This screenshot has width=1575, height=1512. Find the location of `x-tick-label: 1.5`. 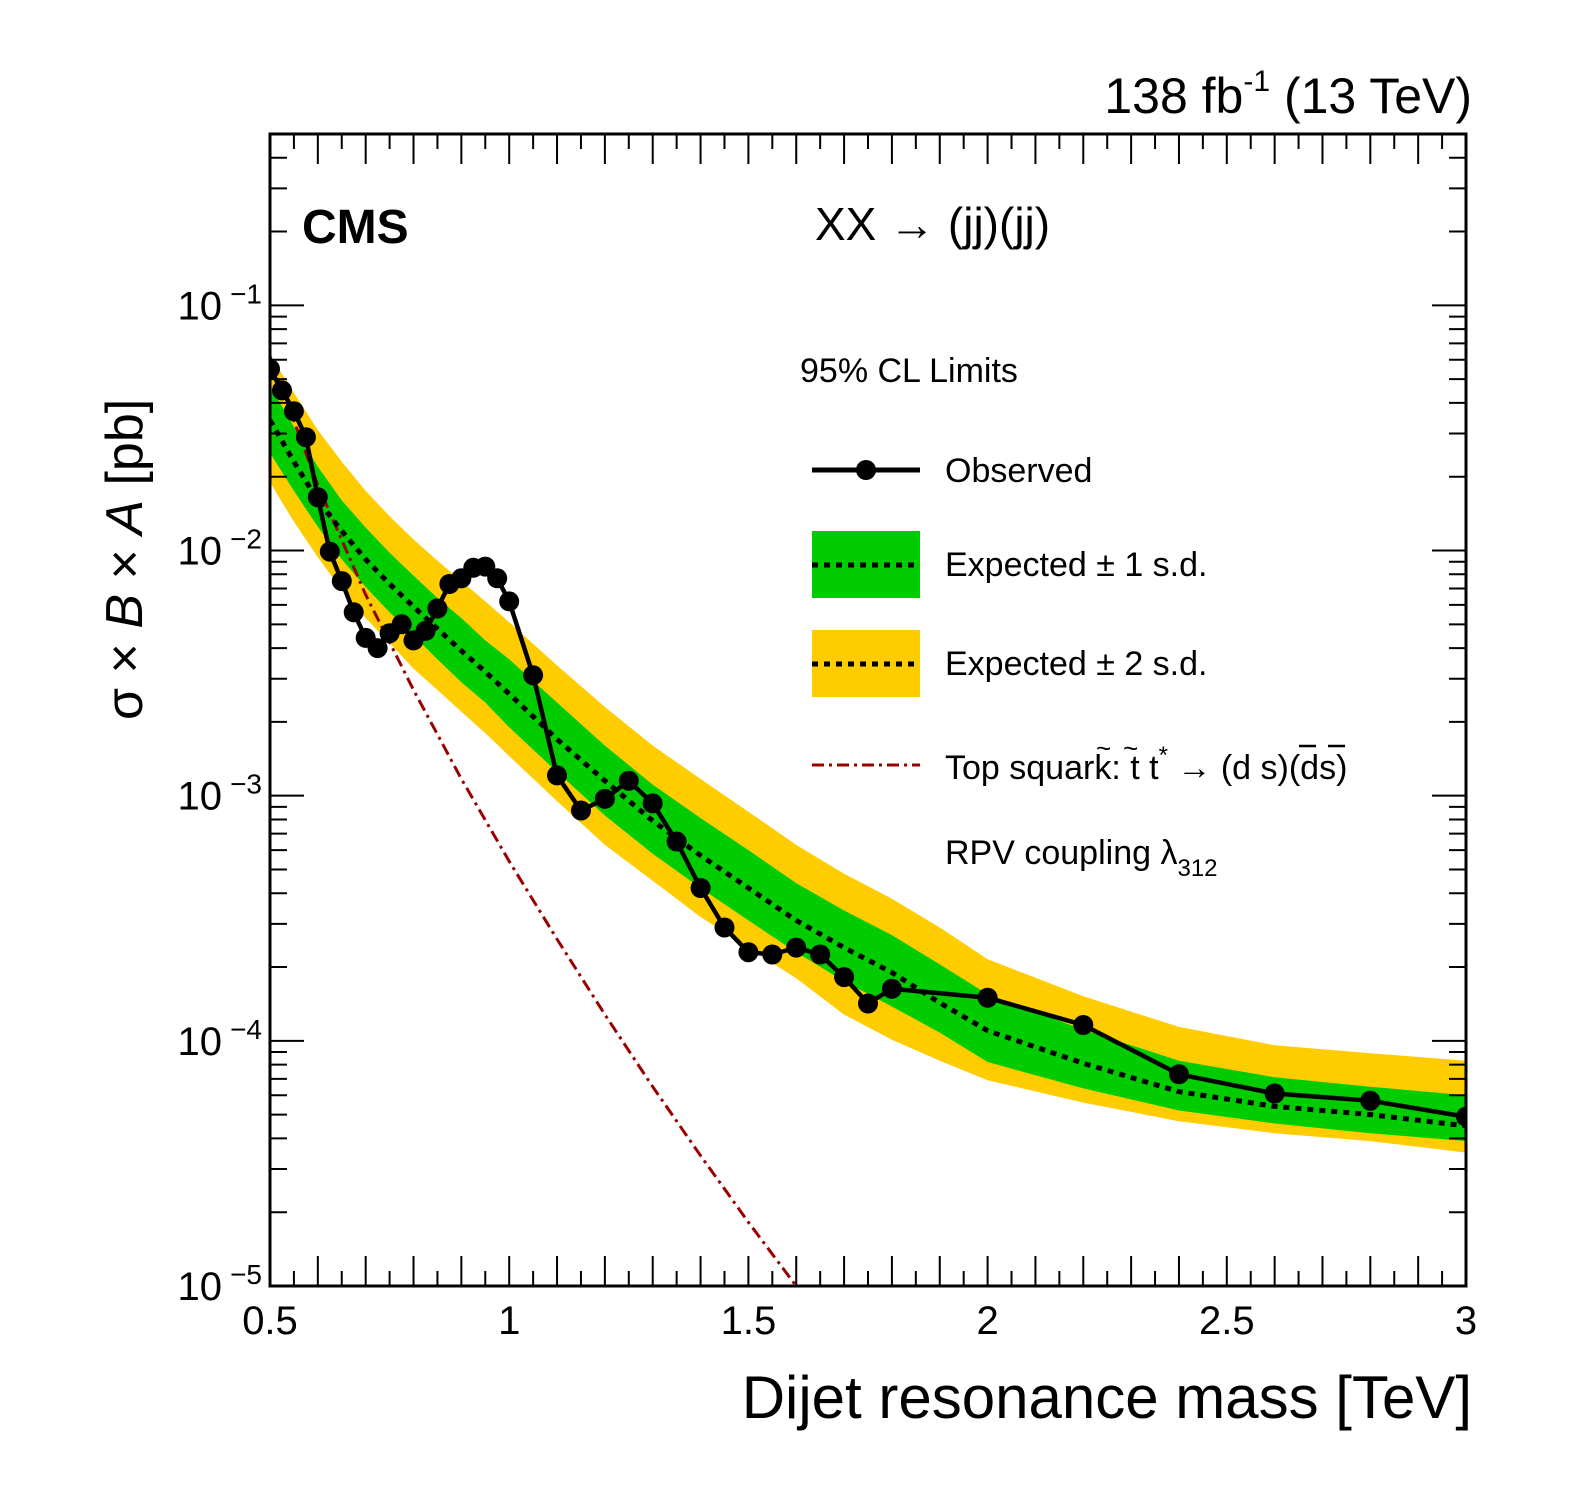

x-tick-label: 1.5 is located at coordinates (749, 1321).